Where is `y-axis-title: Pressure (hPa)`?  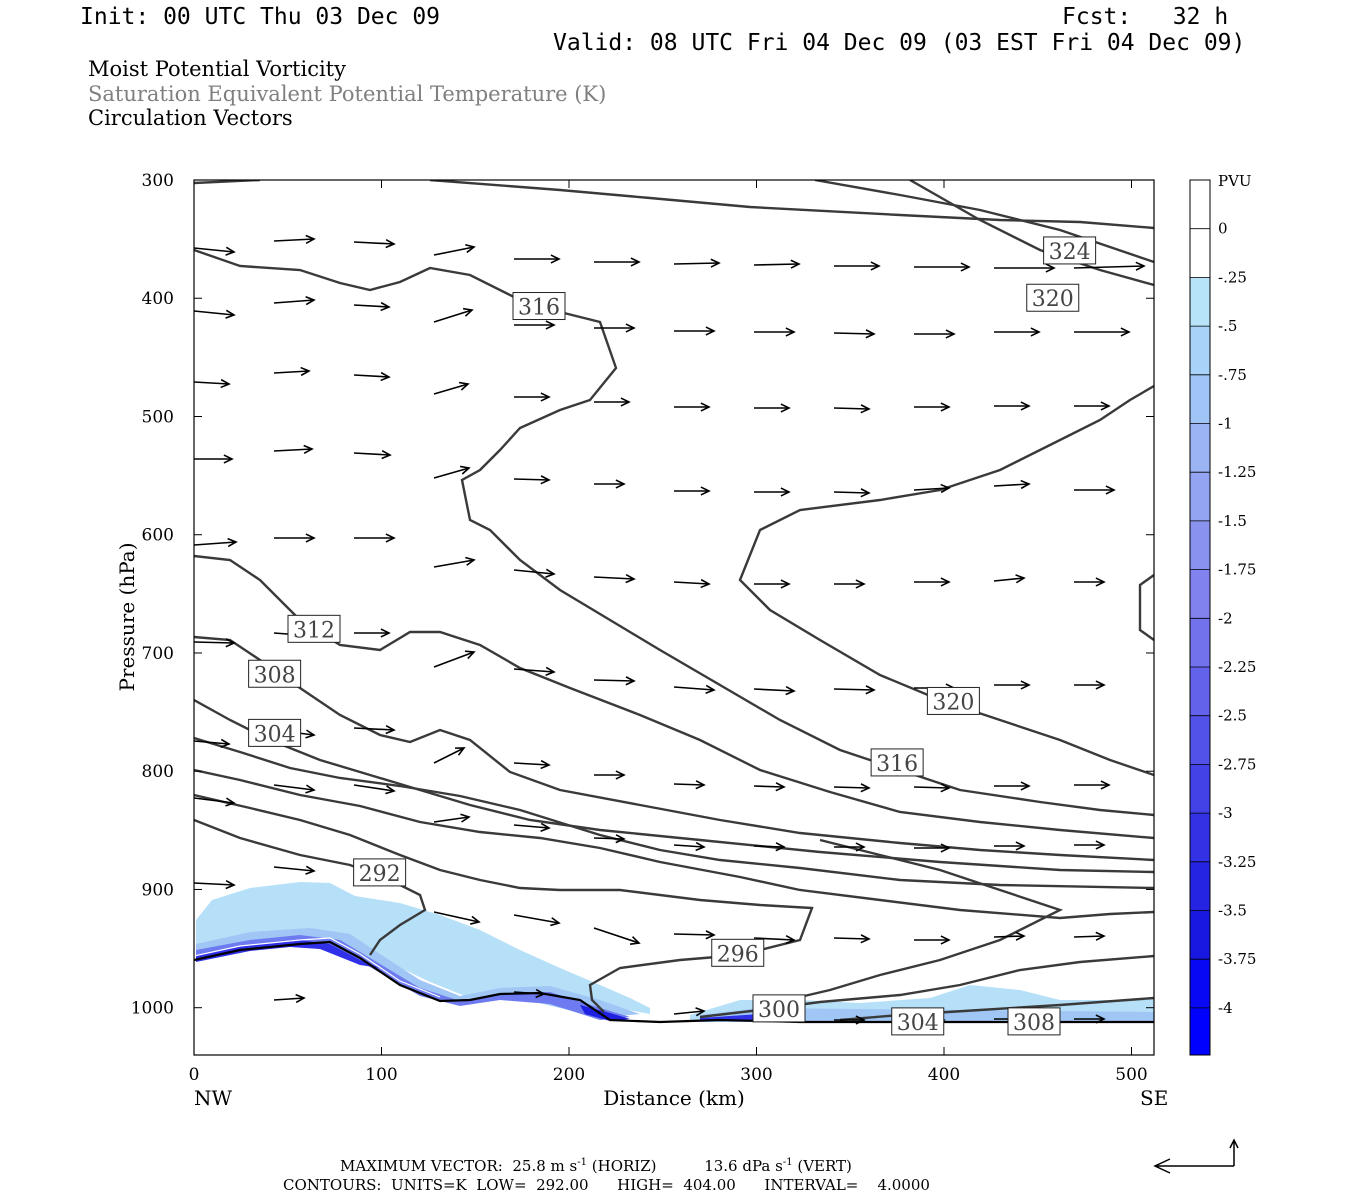
y-axis-title: Pressure (hPa) is located at coordinates (127, 617).